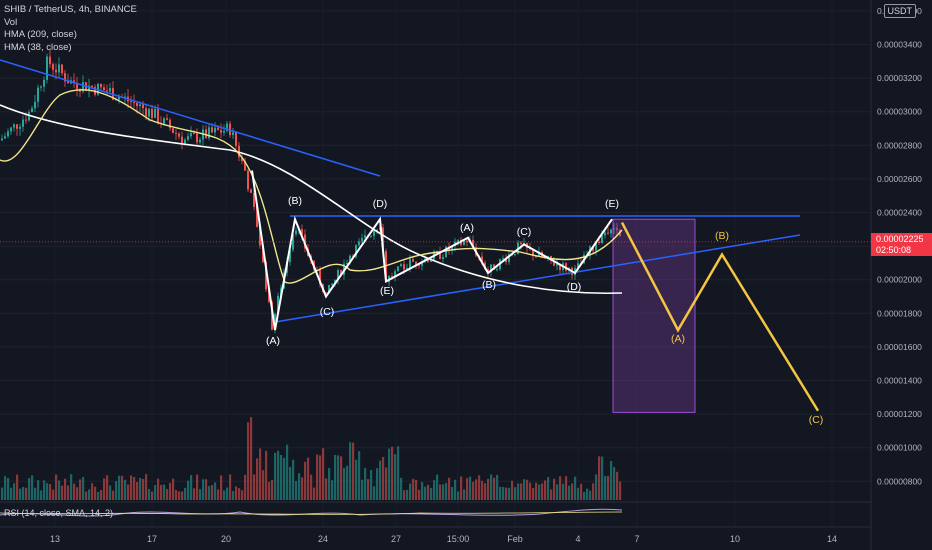  I want to click on symbol-title: SHIB / TetherUS, 4h, BINANCE, so click(70, 9).